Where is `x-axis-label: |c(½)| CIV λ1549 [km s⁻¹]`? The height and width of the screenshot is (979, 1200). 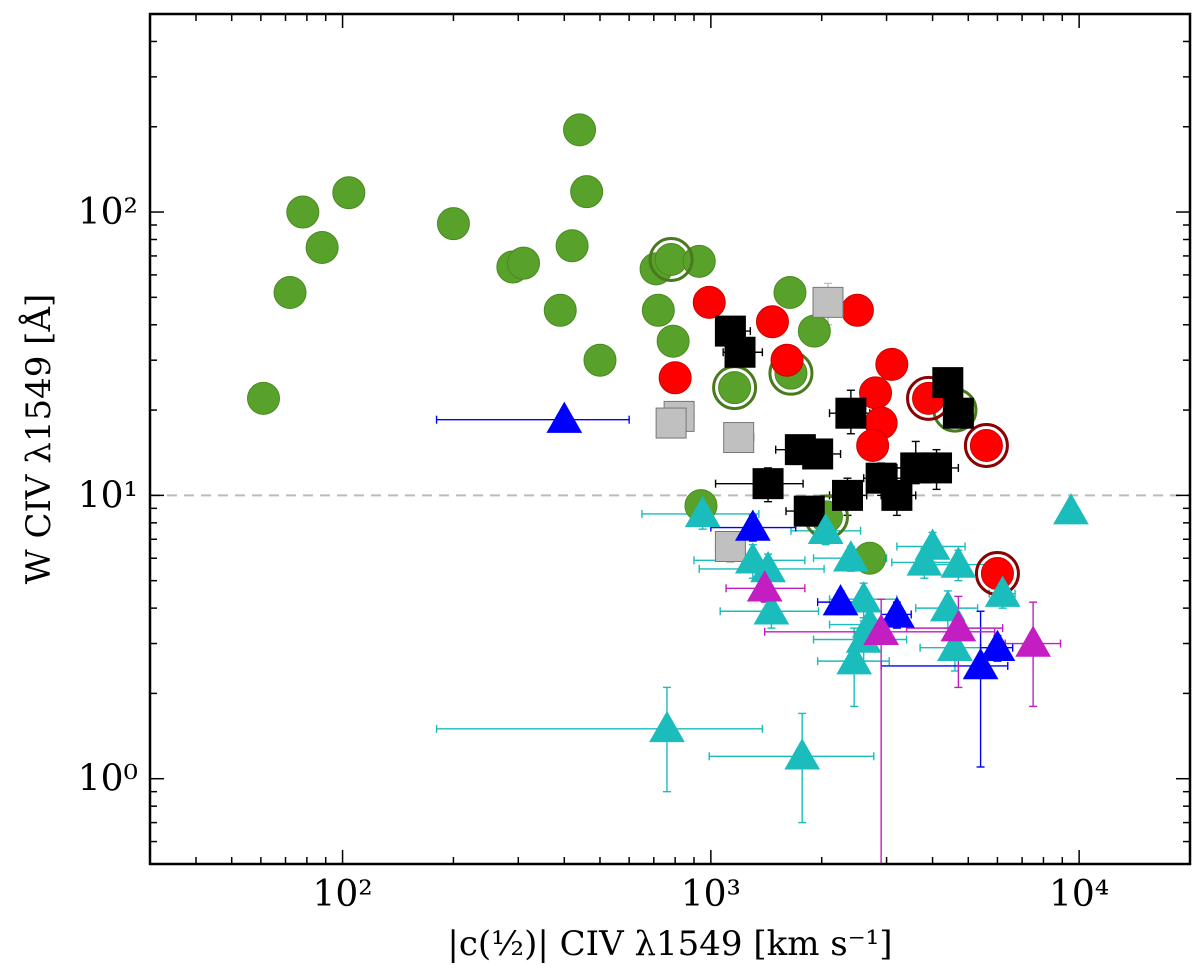 x-axis-label: |c(½)| CIV λ1549 [km s⁻¹] is located at coordinates (669, 944).